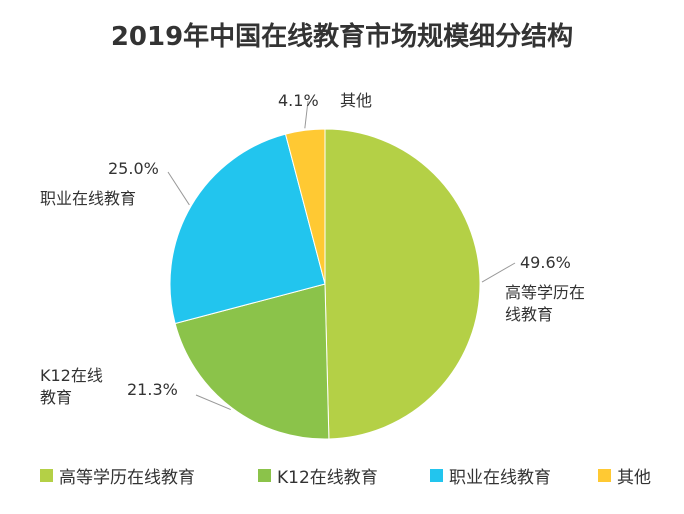 This screenshot has height=514, width=684. Describe the element at coordinates (327, 478) in the screenshot. I see `legend-label: K12在线教育` at that location.